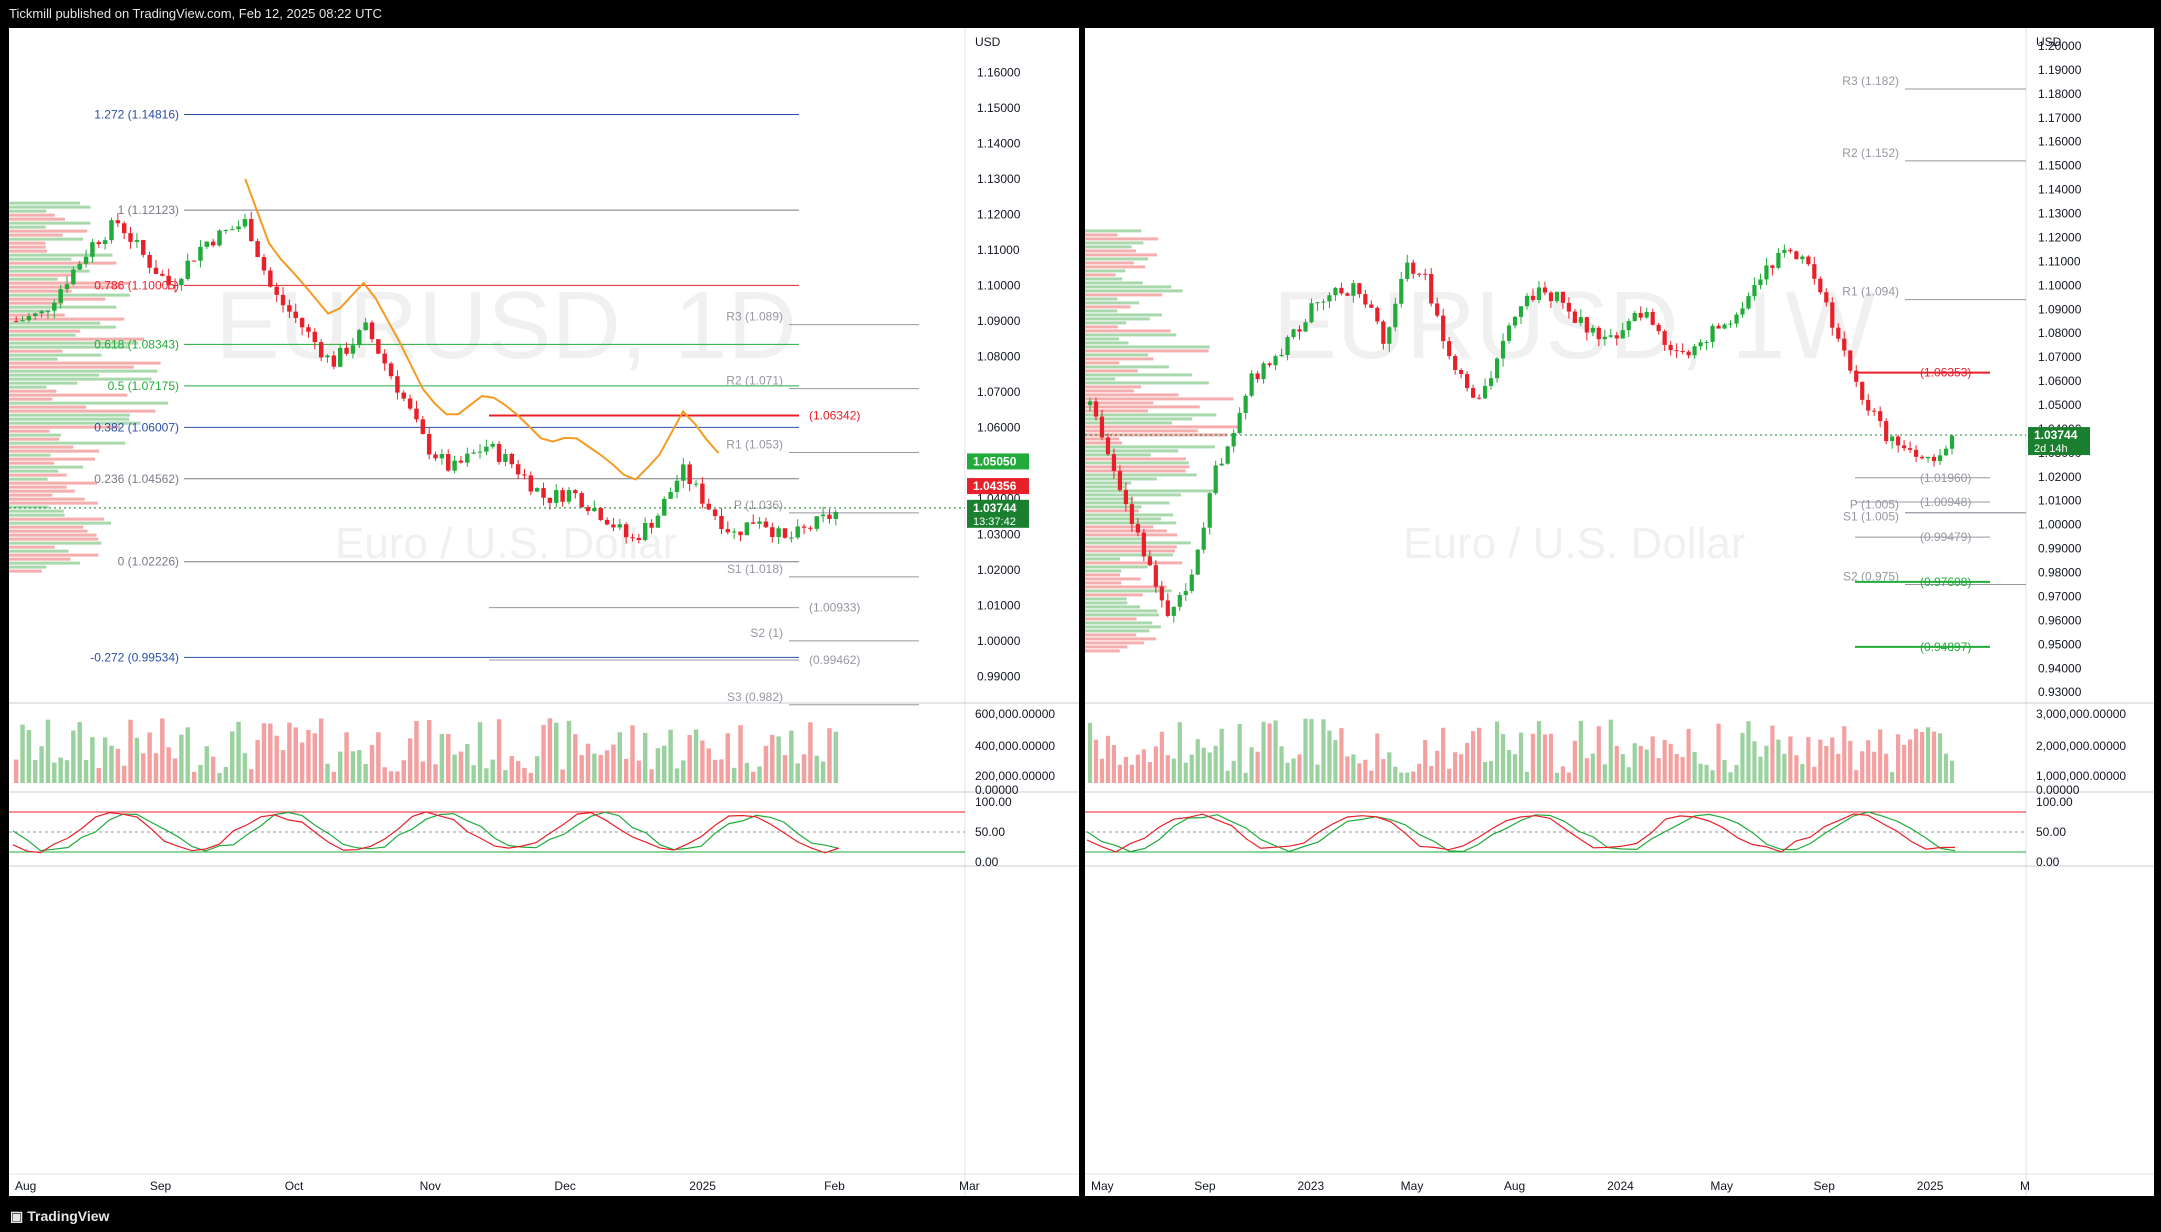 Image resolution: width=2161 pixels, height=1232 pixels. I want to click on y-tick-label: 0.93000, so click(2060, 692).